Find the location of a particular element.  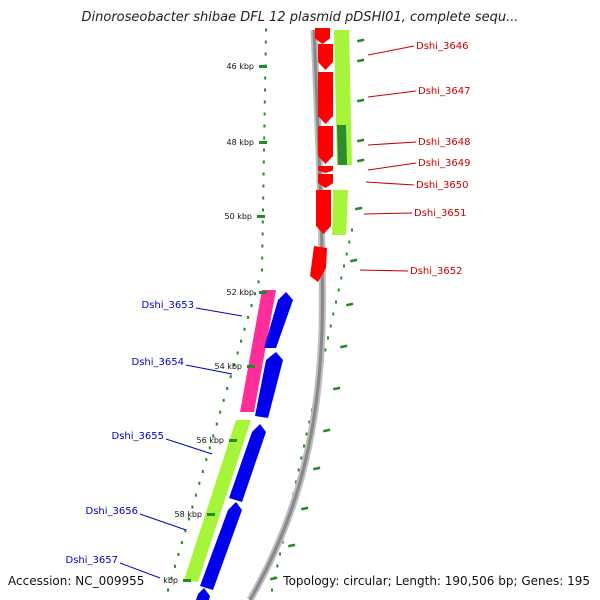

gene-label-dshi_3647: Dshi_3647 is located at coordinates (444, 91).